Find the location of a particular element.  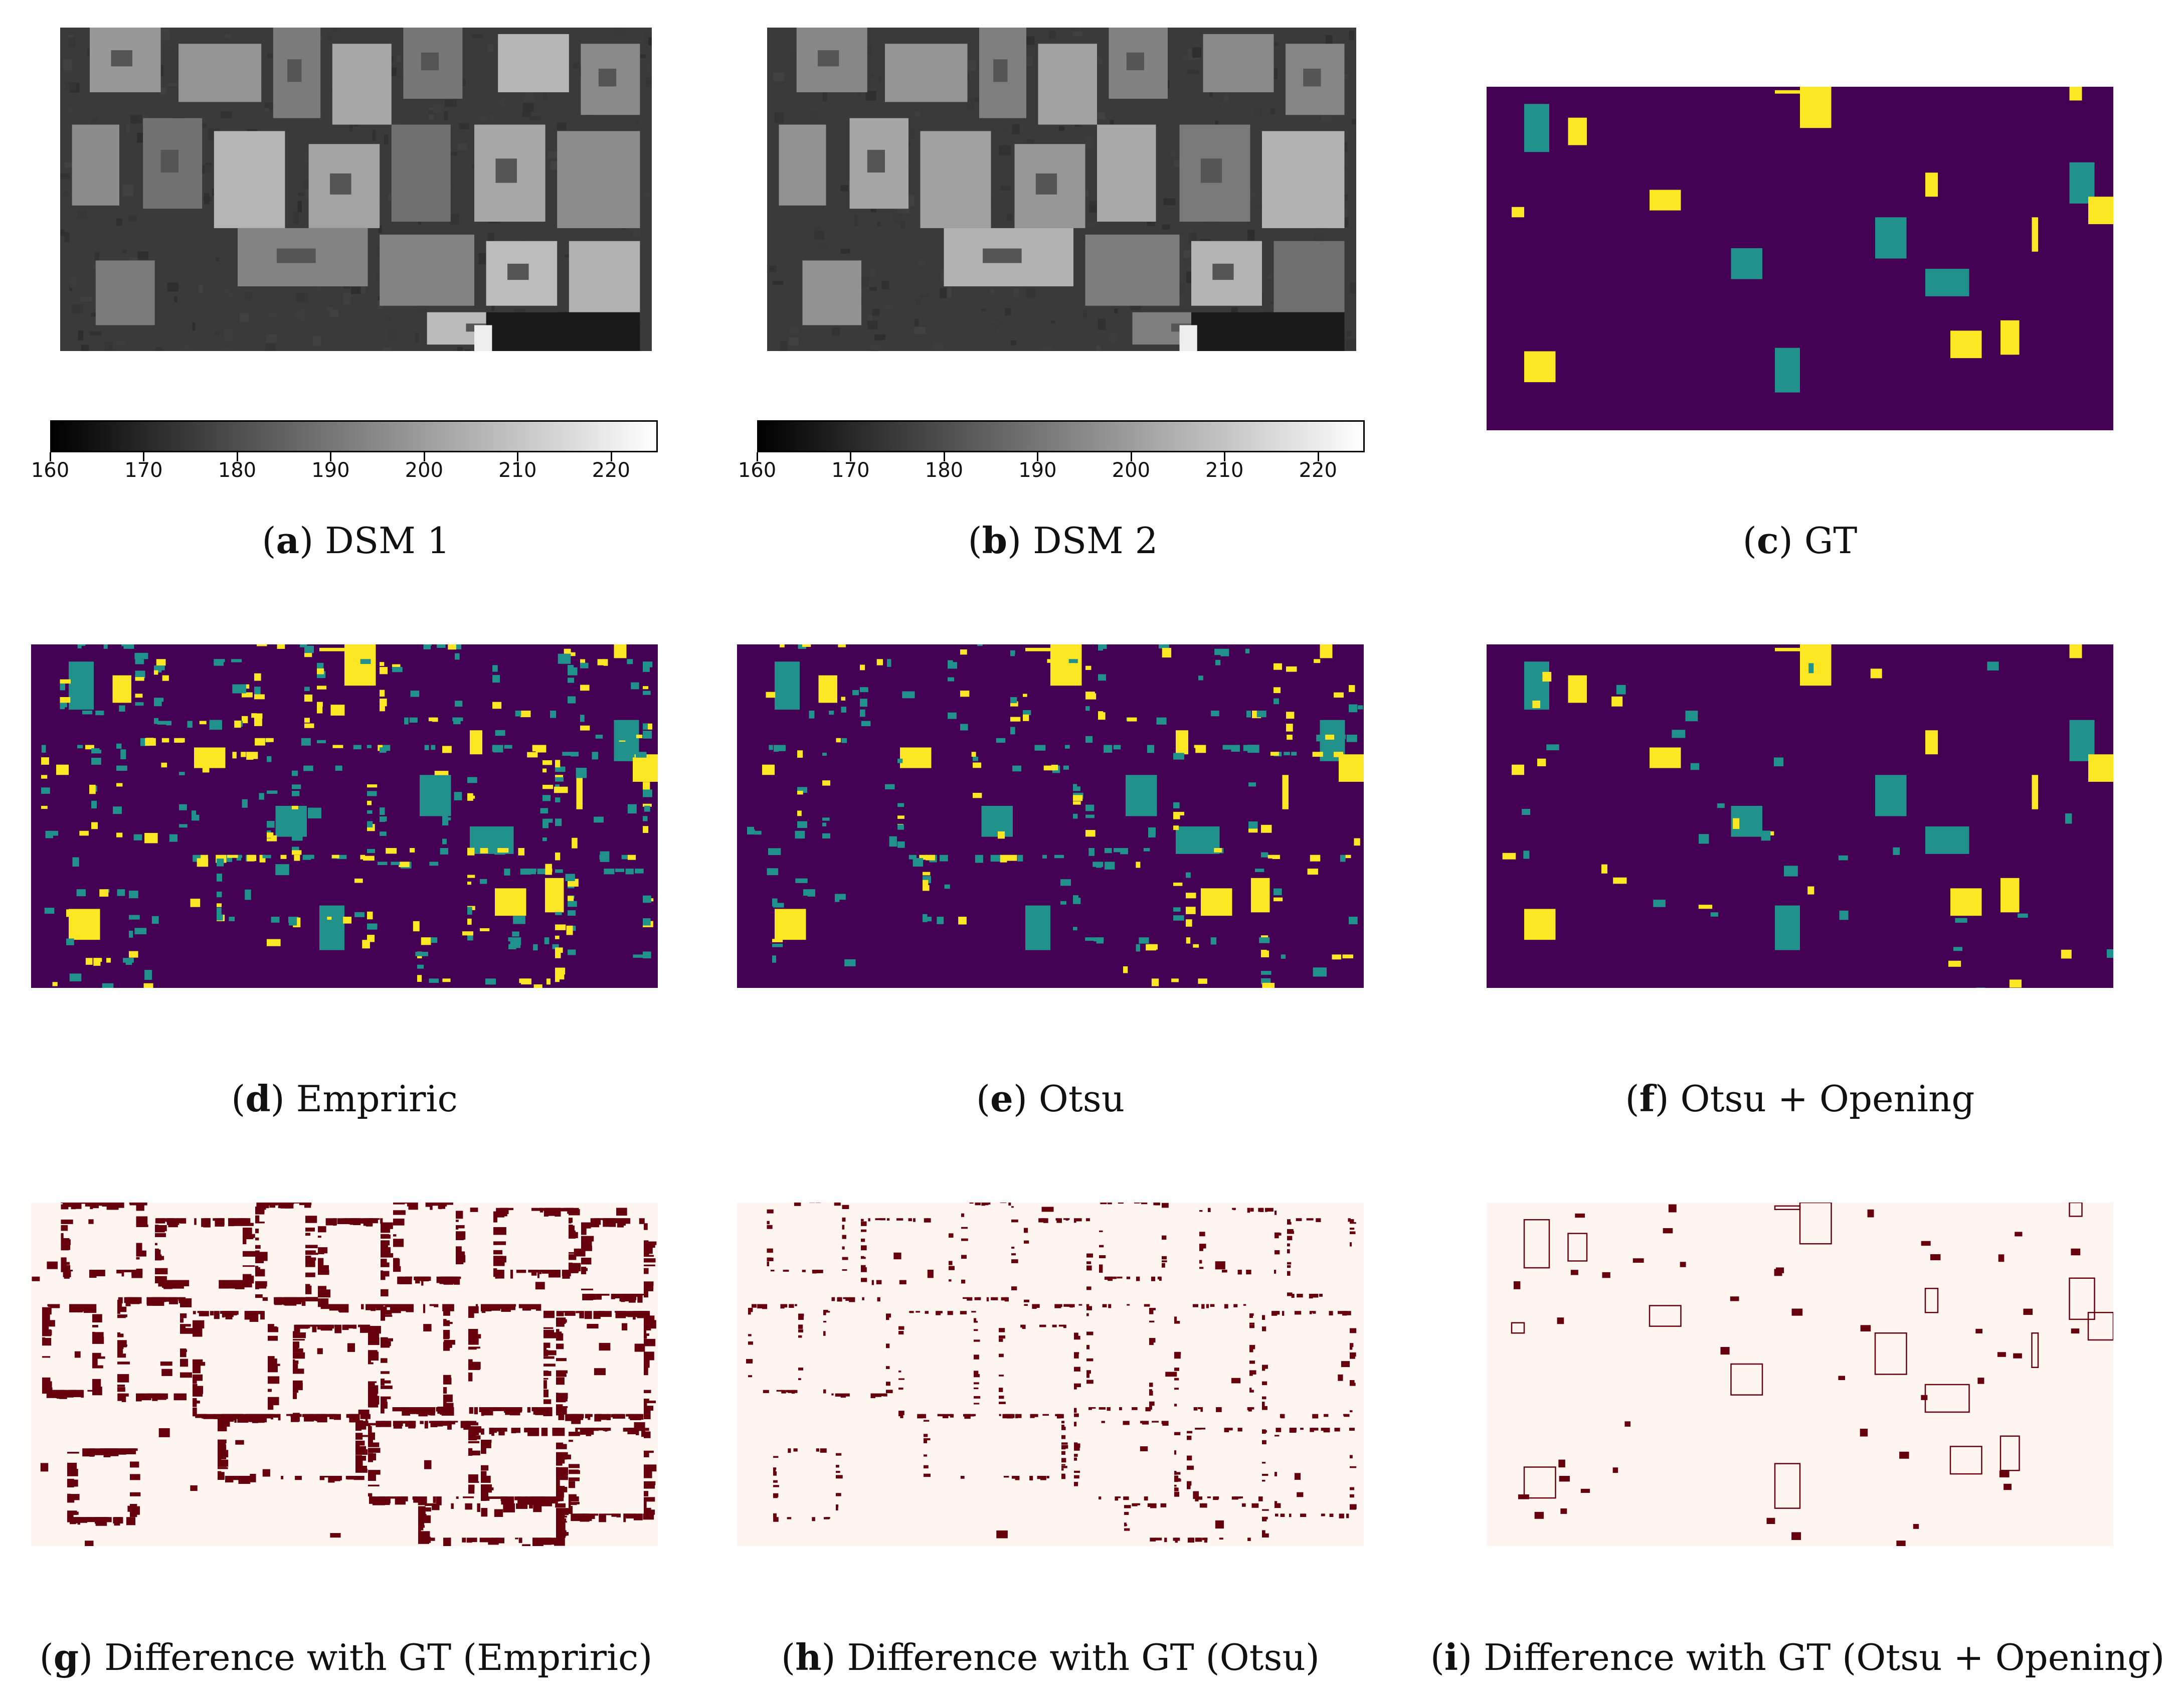

colorbar-tick-label: 170 is located at coordinates (850, 470).